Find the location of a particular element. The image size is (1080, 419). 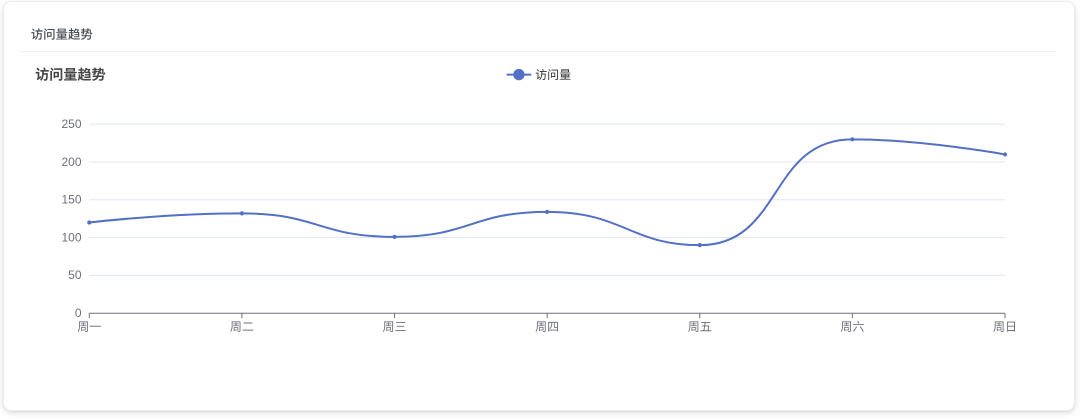

svg-text: 150 is located at coordinates (71, 200).